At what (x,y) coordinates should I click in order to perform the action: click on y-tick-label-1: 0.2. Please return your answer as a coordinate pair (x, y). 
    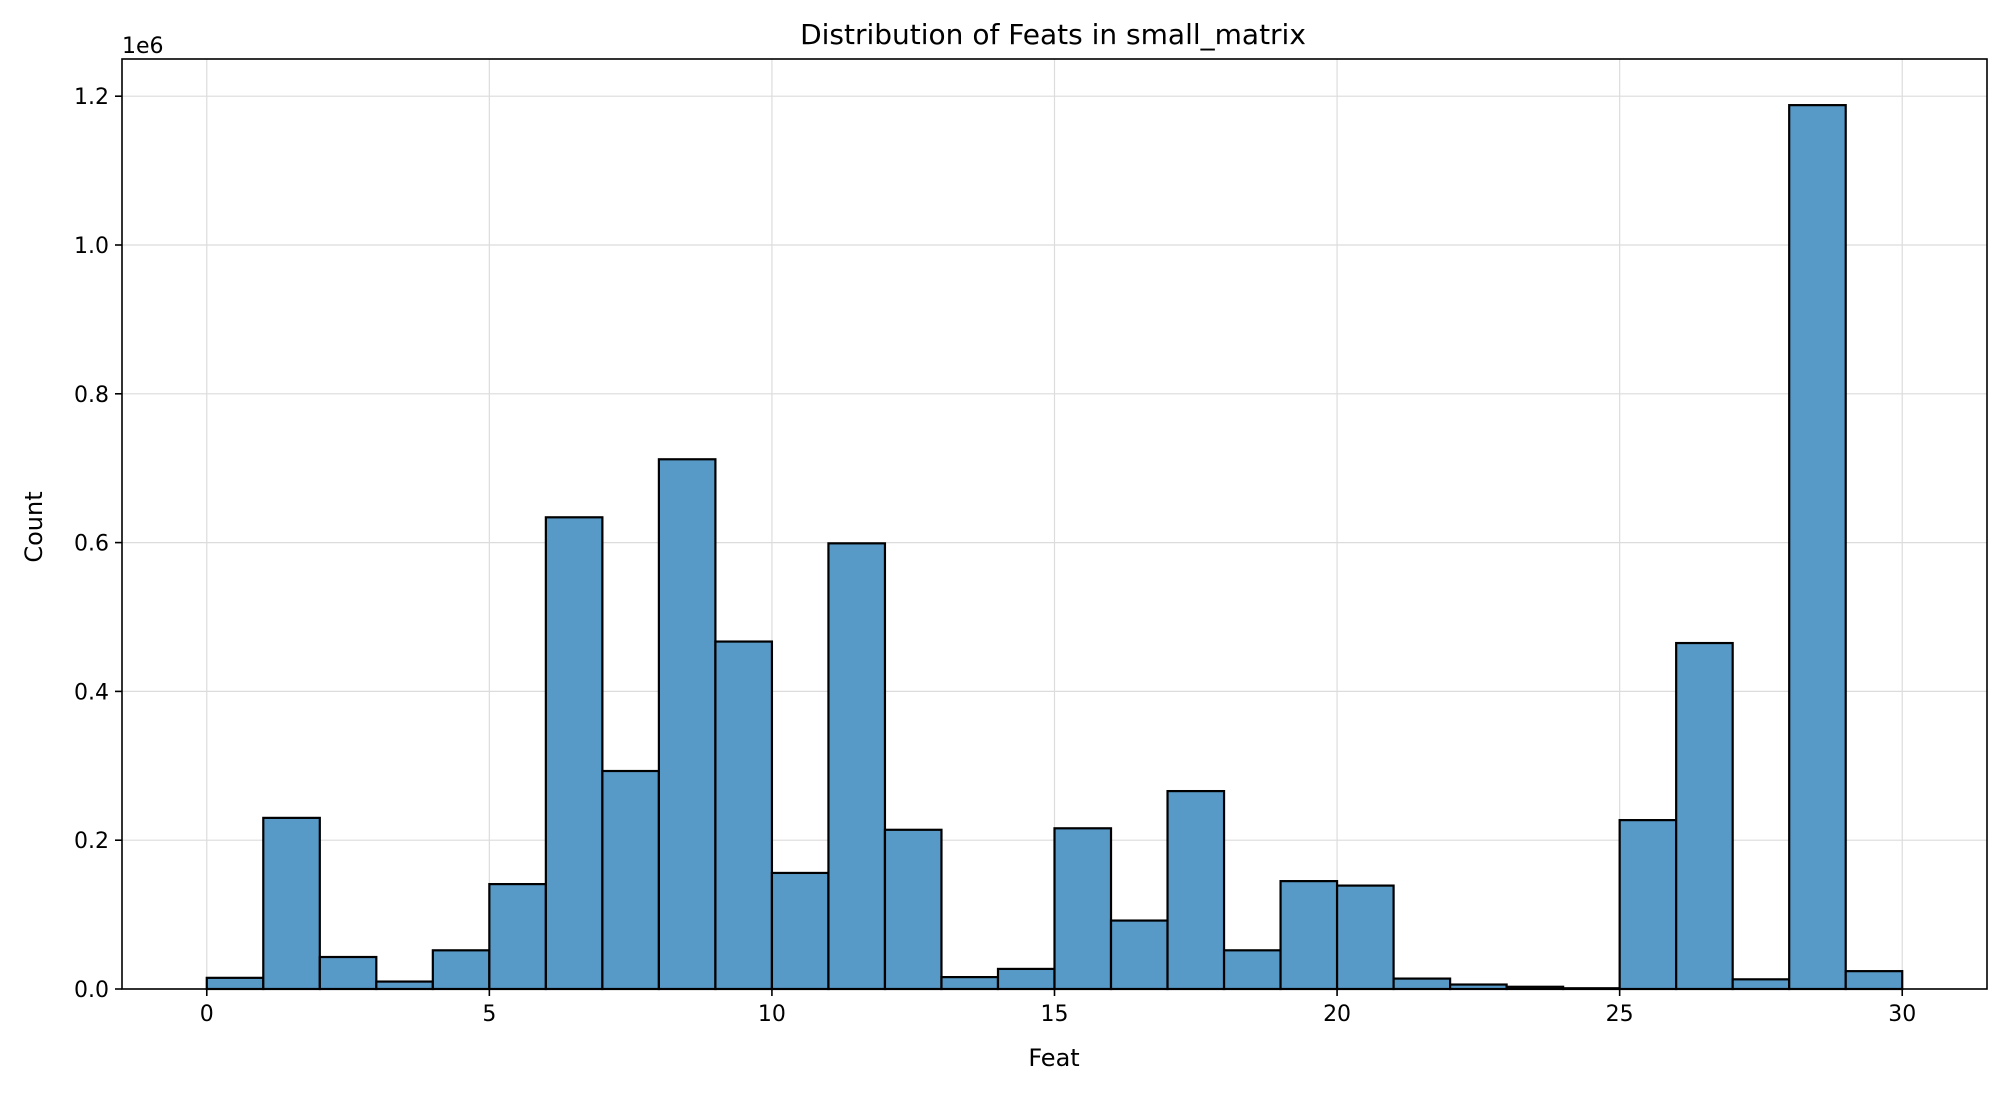
    Looking at the image, I should click on (91, 841).